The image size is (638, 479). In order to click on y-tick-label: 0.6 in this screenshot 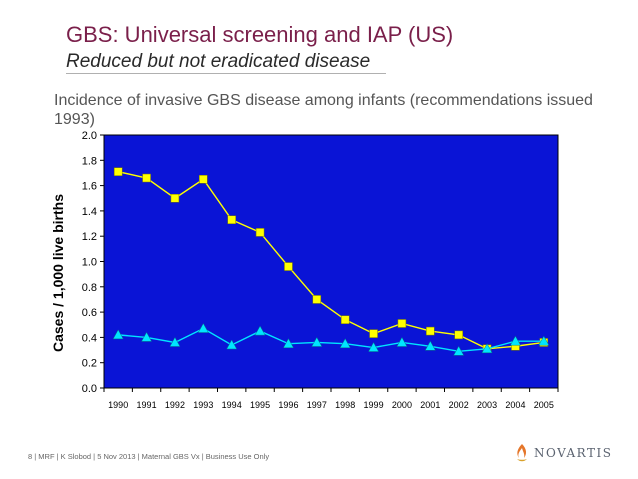, I will do `click(89, 313)`.